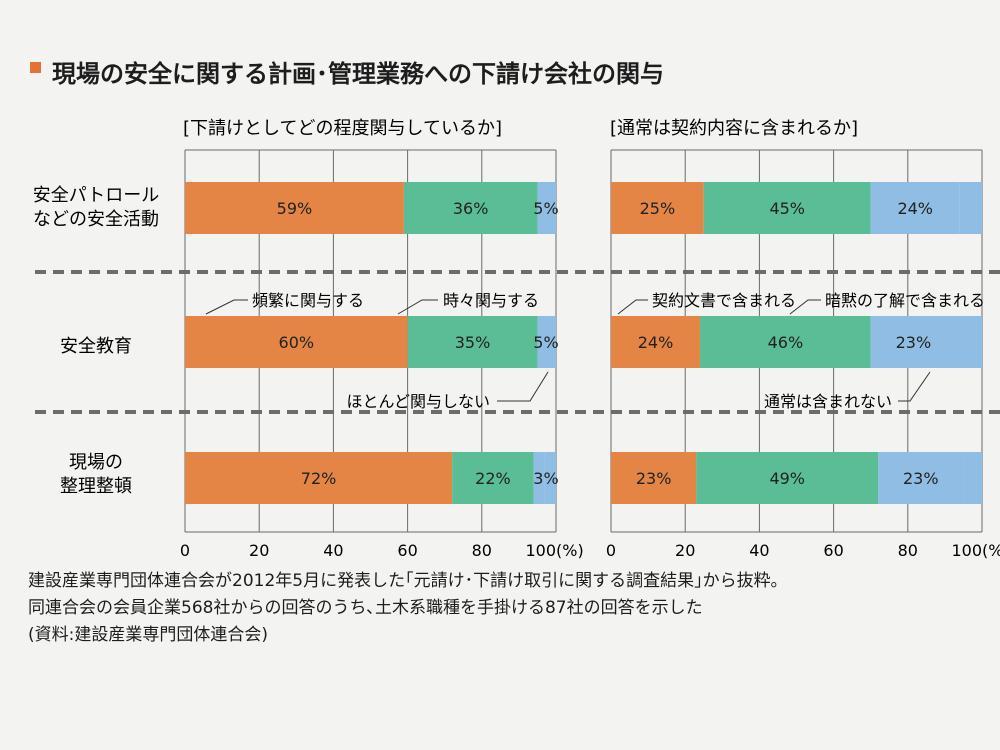 Image resolution: width=1000 pixels, height=750 pixels. I want to click on data-label-0-row0-seg1: 36%, so click(471, 208).